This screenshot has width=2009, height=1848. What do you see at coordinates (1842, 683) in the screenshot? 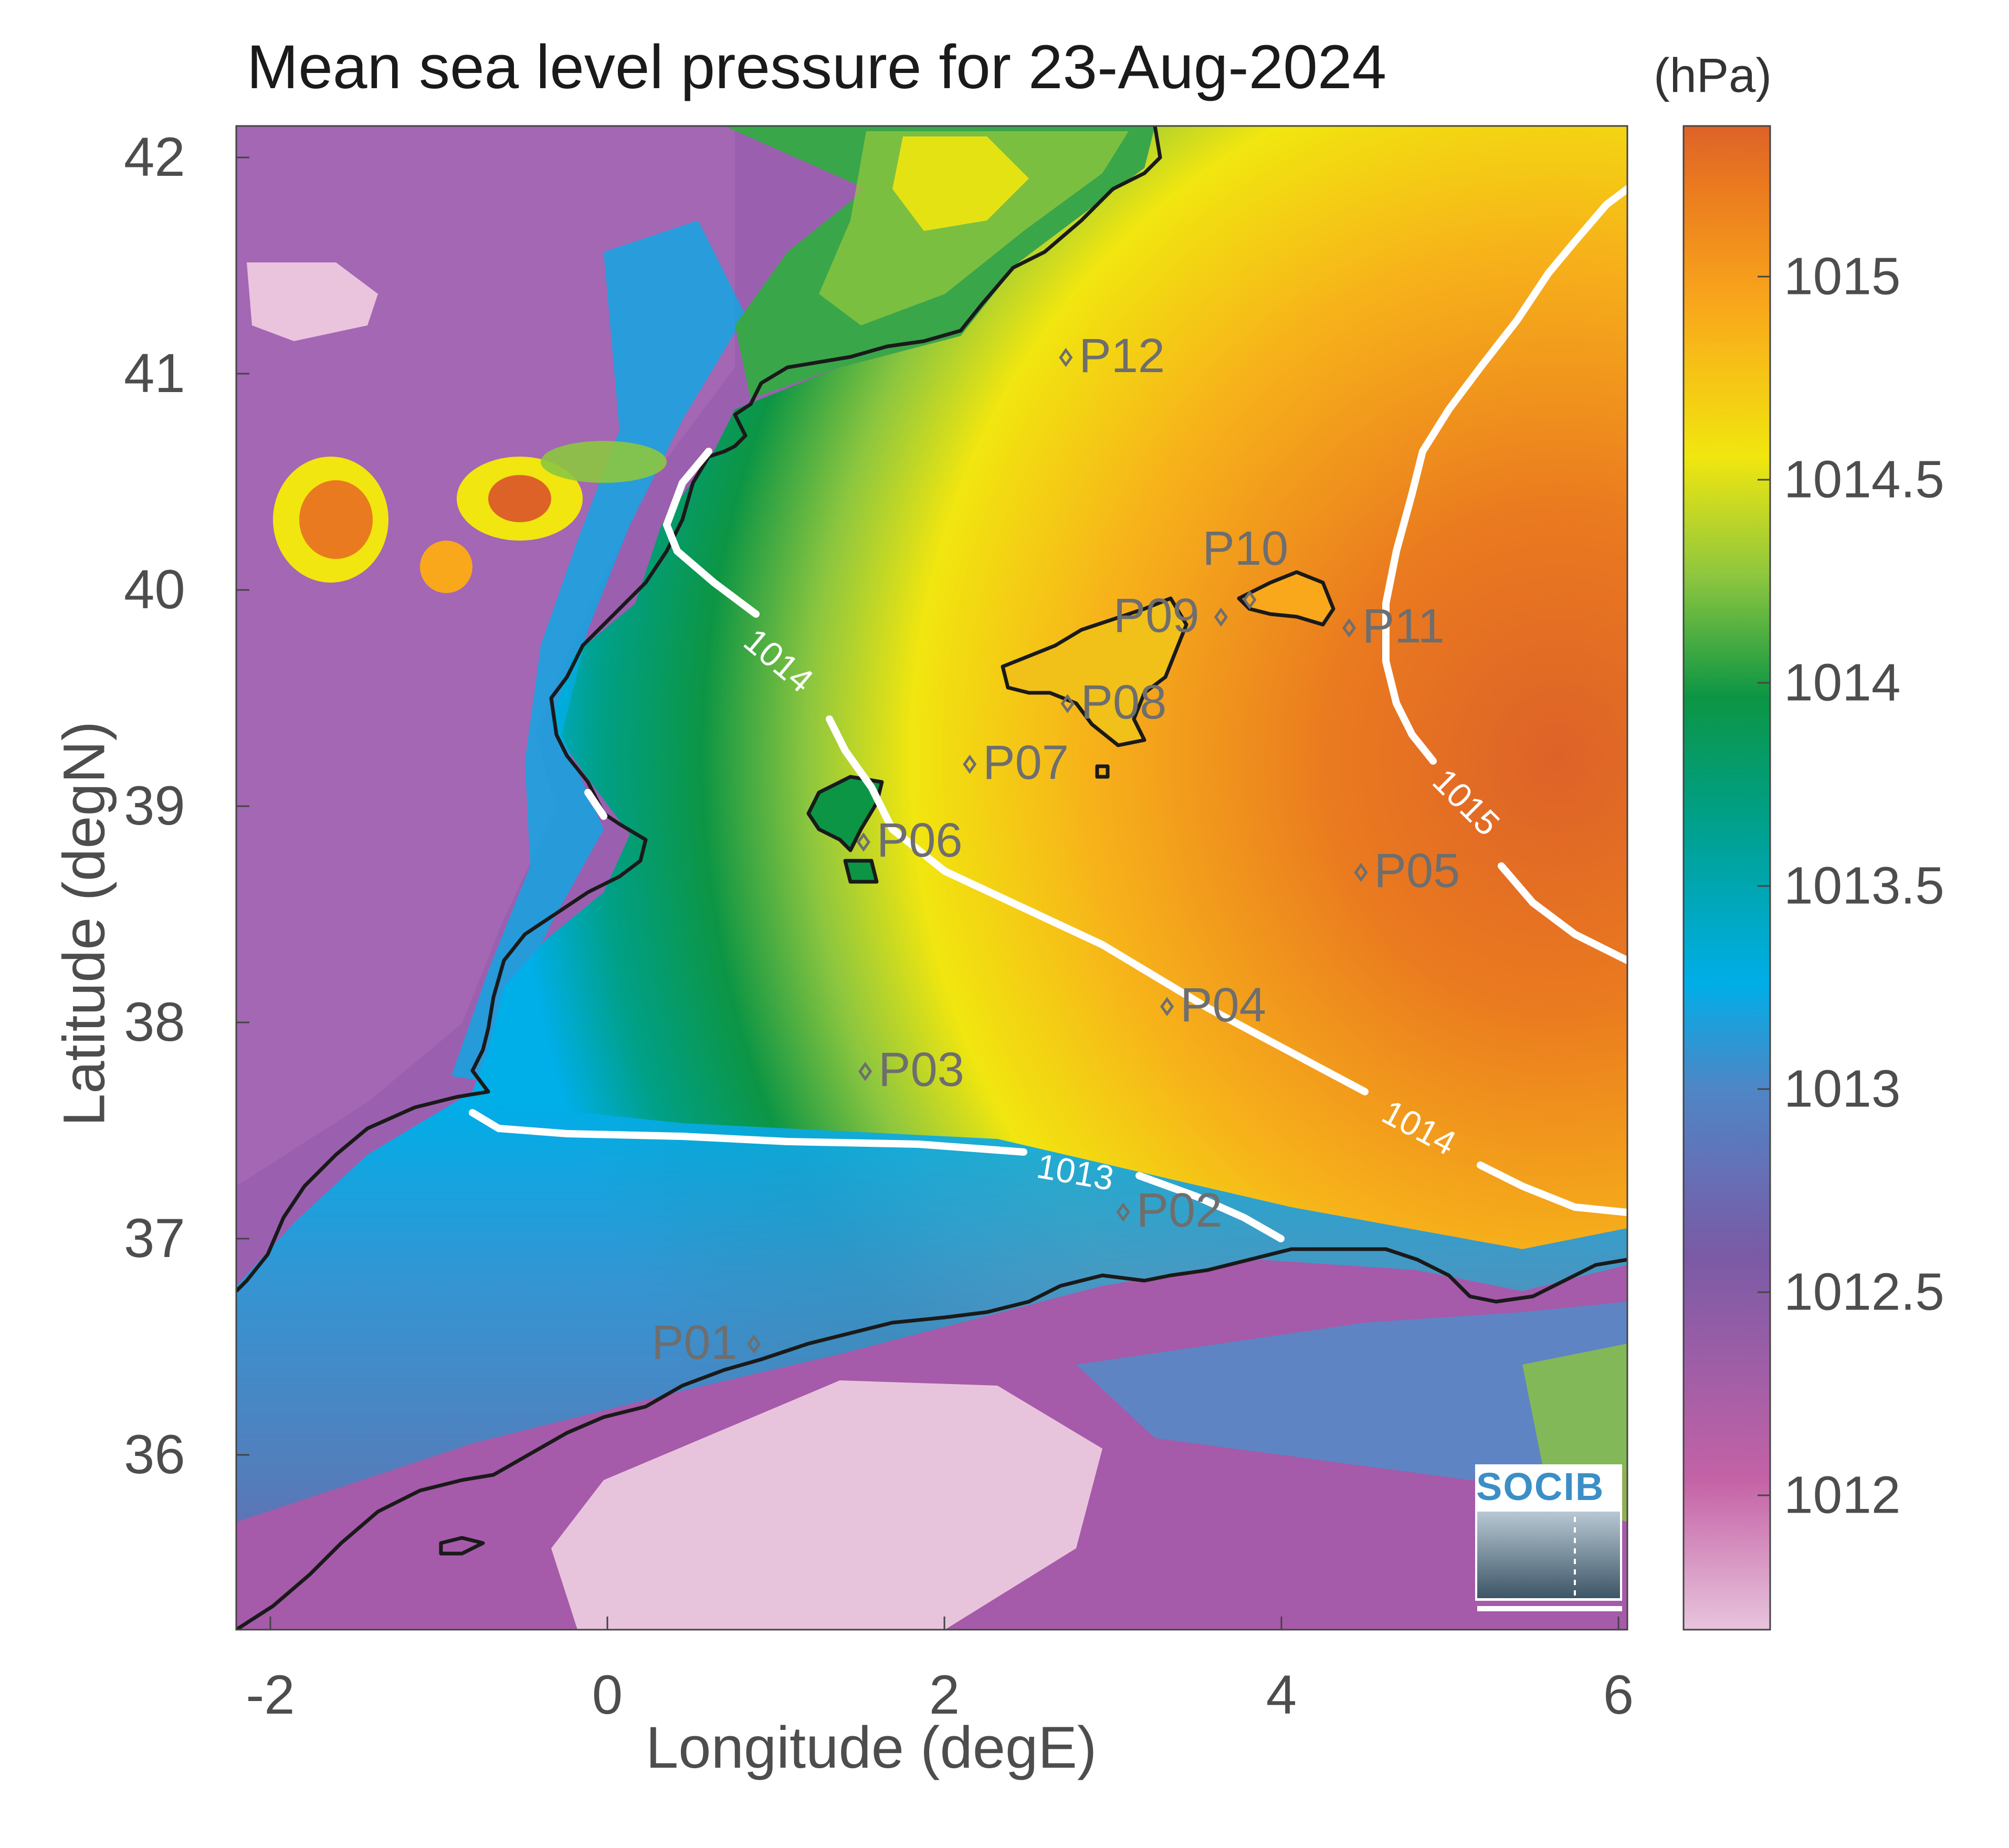
I see `colorbar-tick-label: 1014` at bounding box center [1842, 683].